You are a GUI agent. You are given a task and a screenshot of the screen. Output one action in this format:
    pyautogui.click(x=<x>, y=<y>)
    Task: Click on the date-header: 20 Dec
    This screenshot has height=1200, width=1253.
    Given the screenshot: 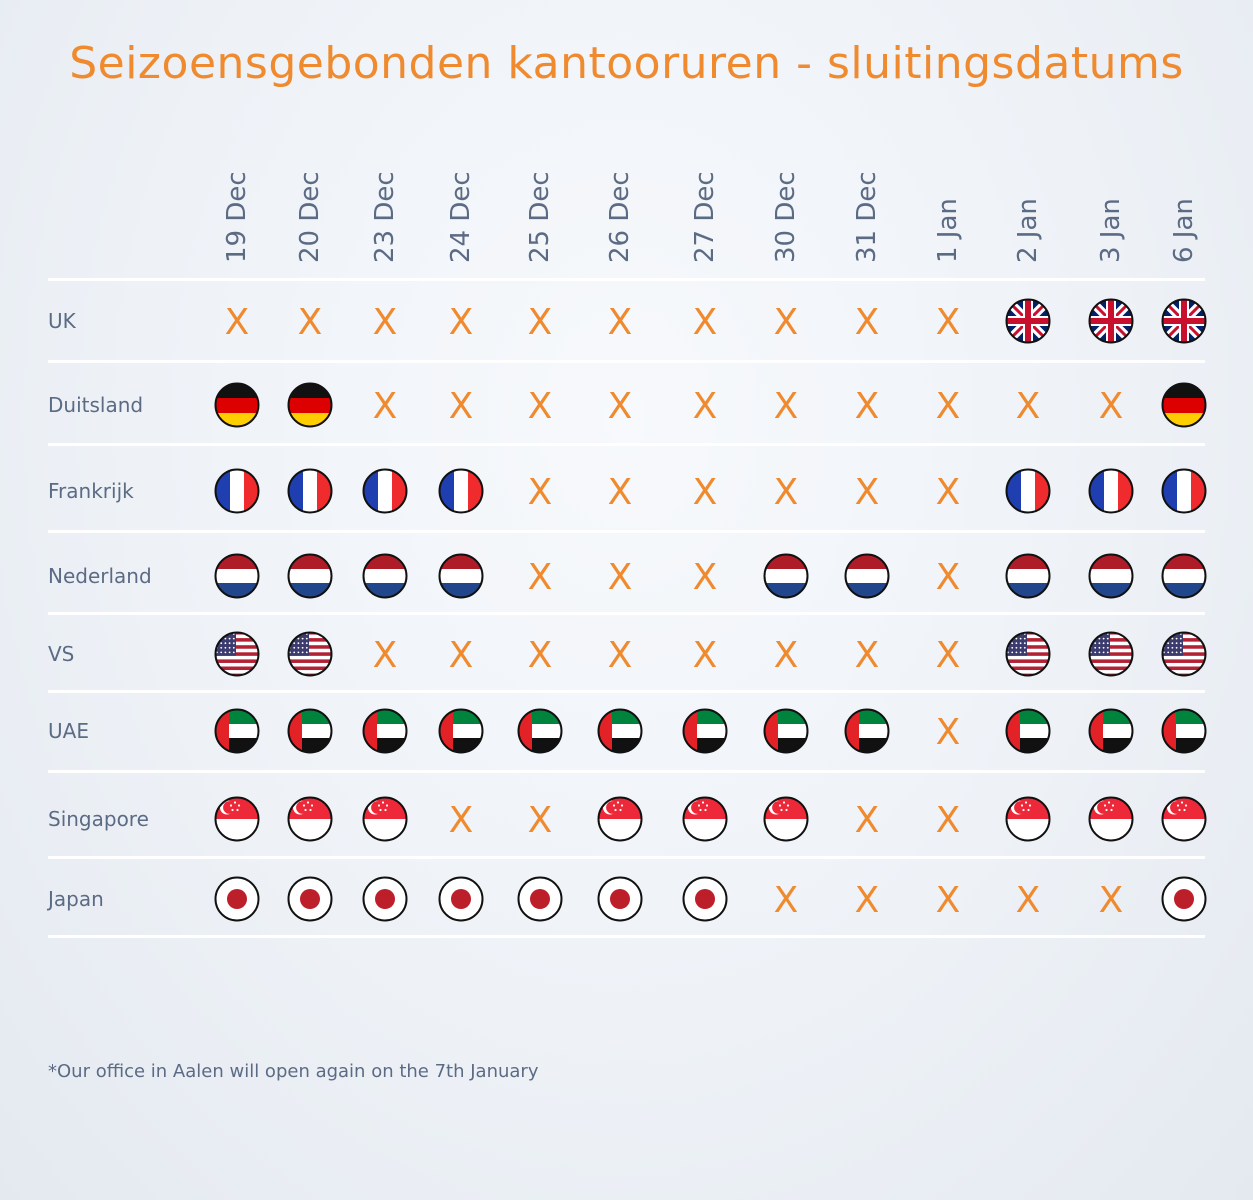 What is the action you would take?
    pyautogui.click(x=310, y=217)
    